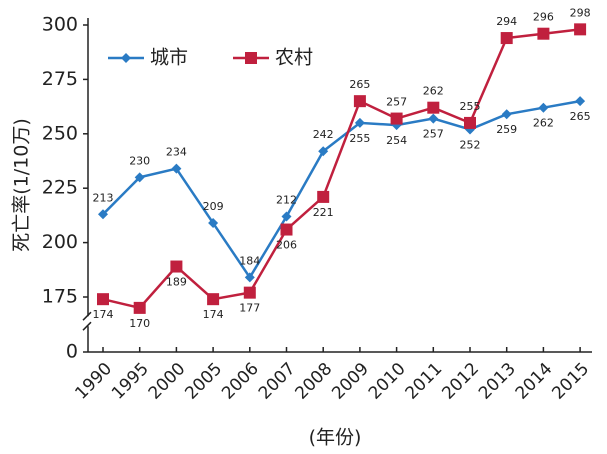 Image resolution: width=607 pixels, height=454 pixels. What do you see at coordinates (176, 282) in the screenshot?
I see `value-label: 189` at bounding box center [176, 282].